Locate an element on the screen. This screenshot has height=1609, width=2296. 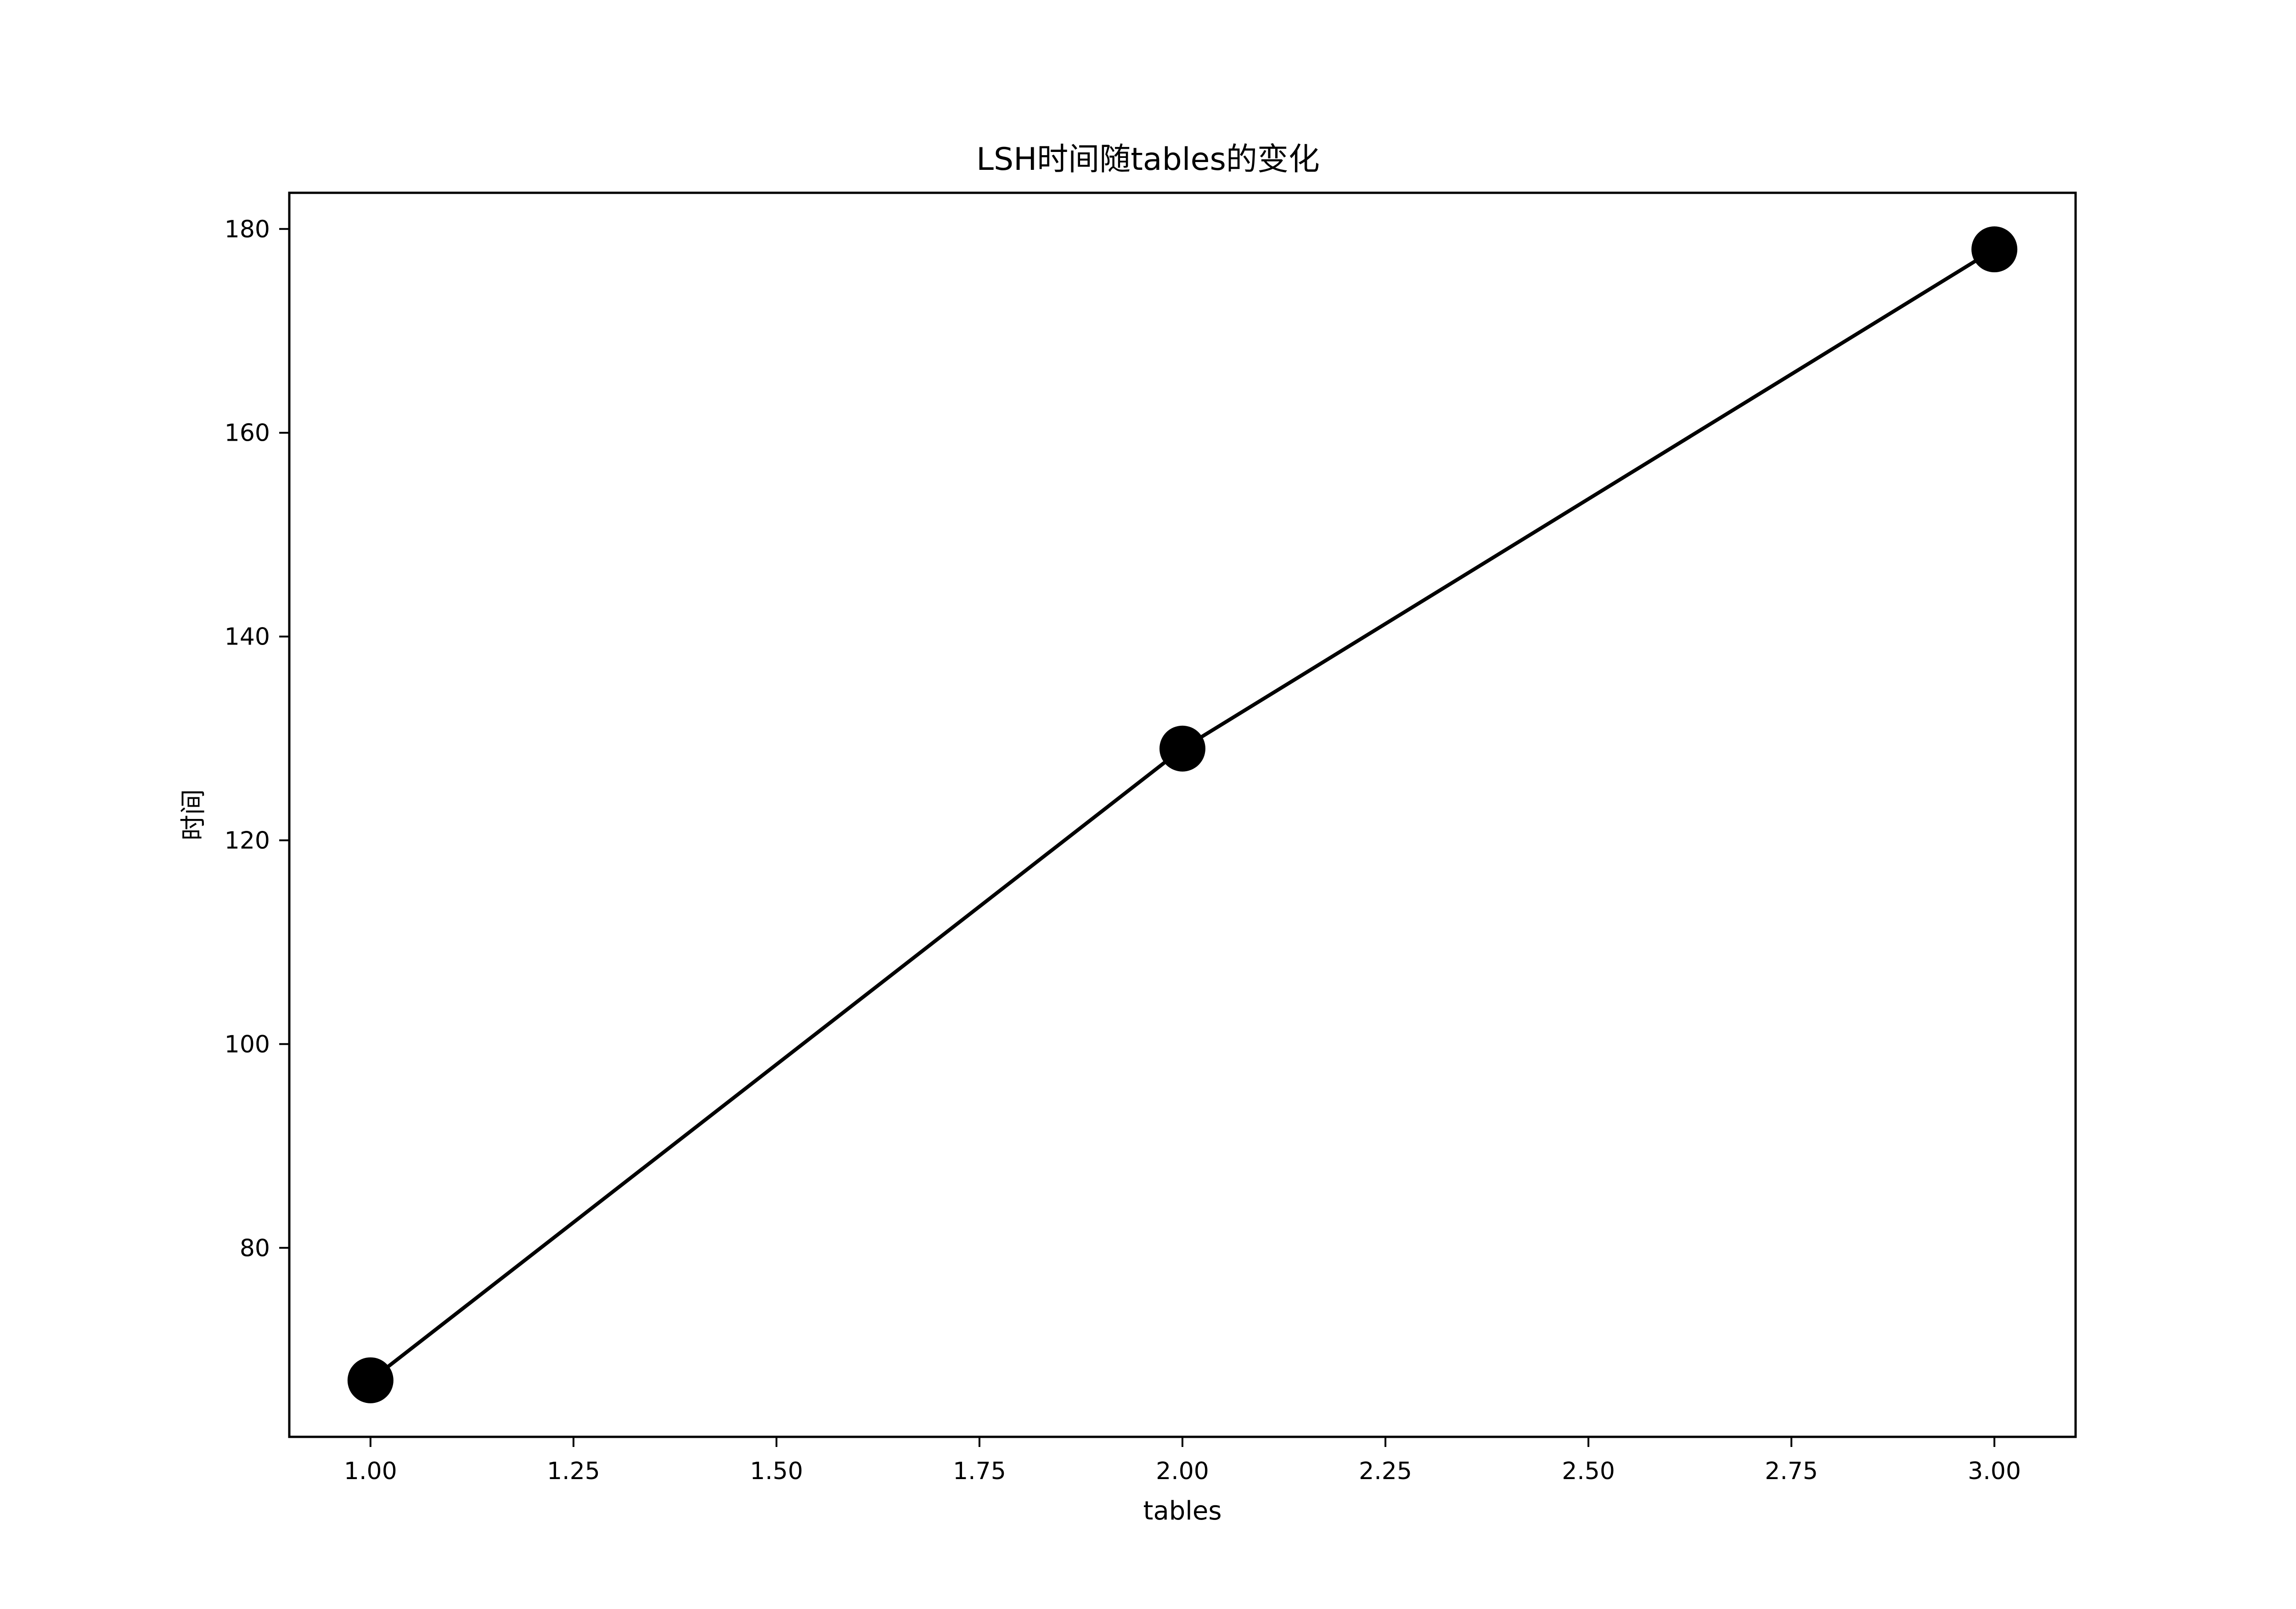
y-tick-label: 100 is located at coordinates (247, 1045).